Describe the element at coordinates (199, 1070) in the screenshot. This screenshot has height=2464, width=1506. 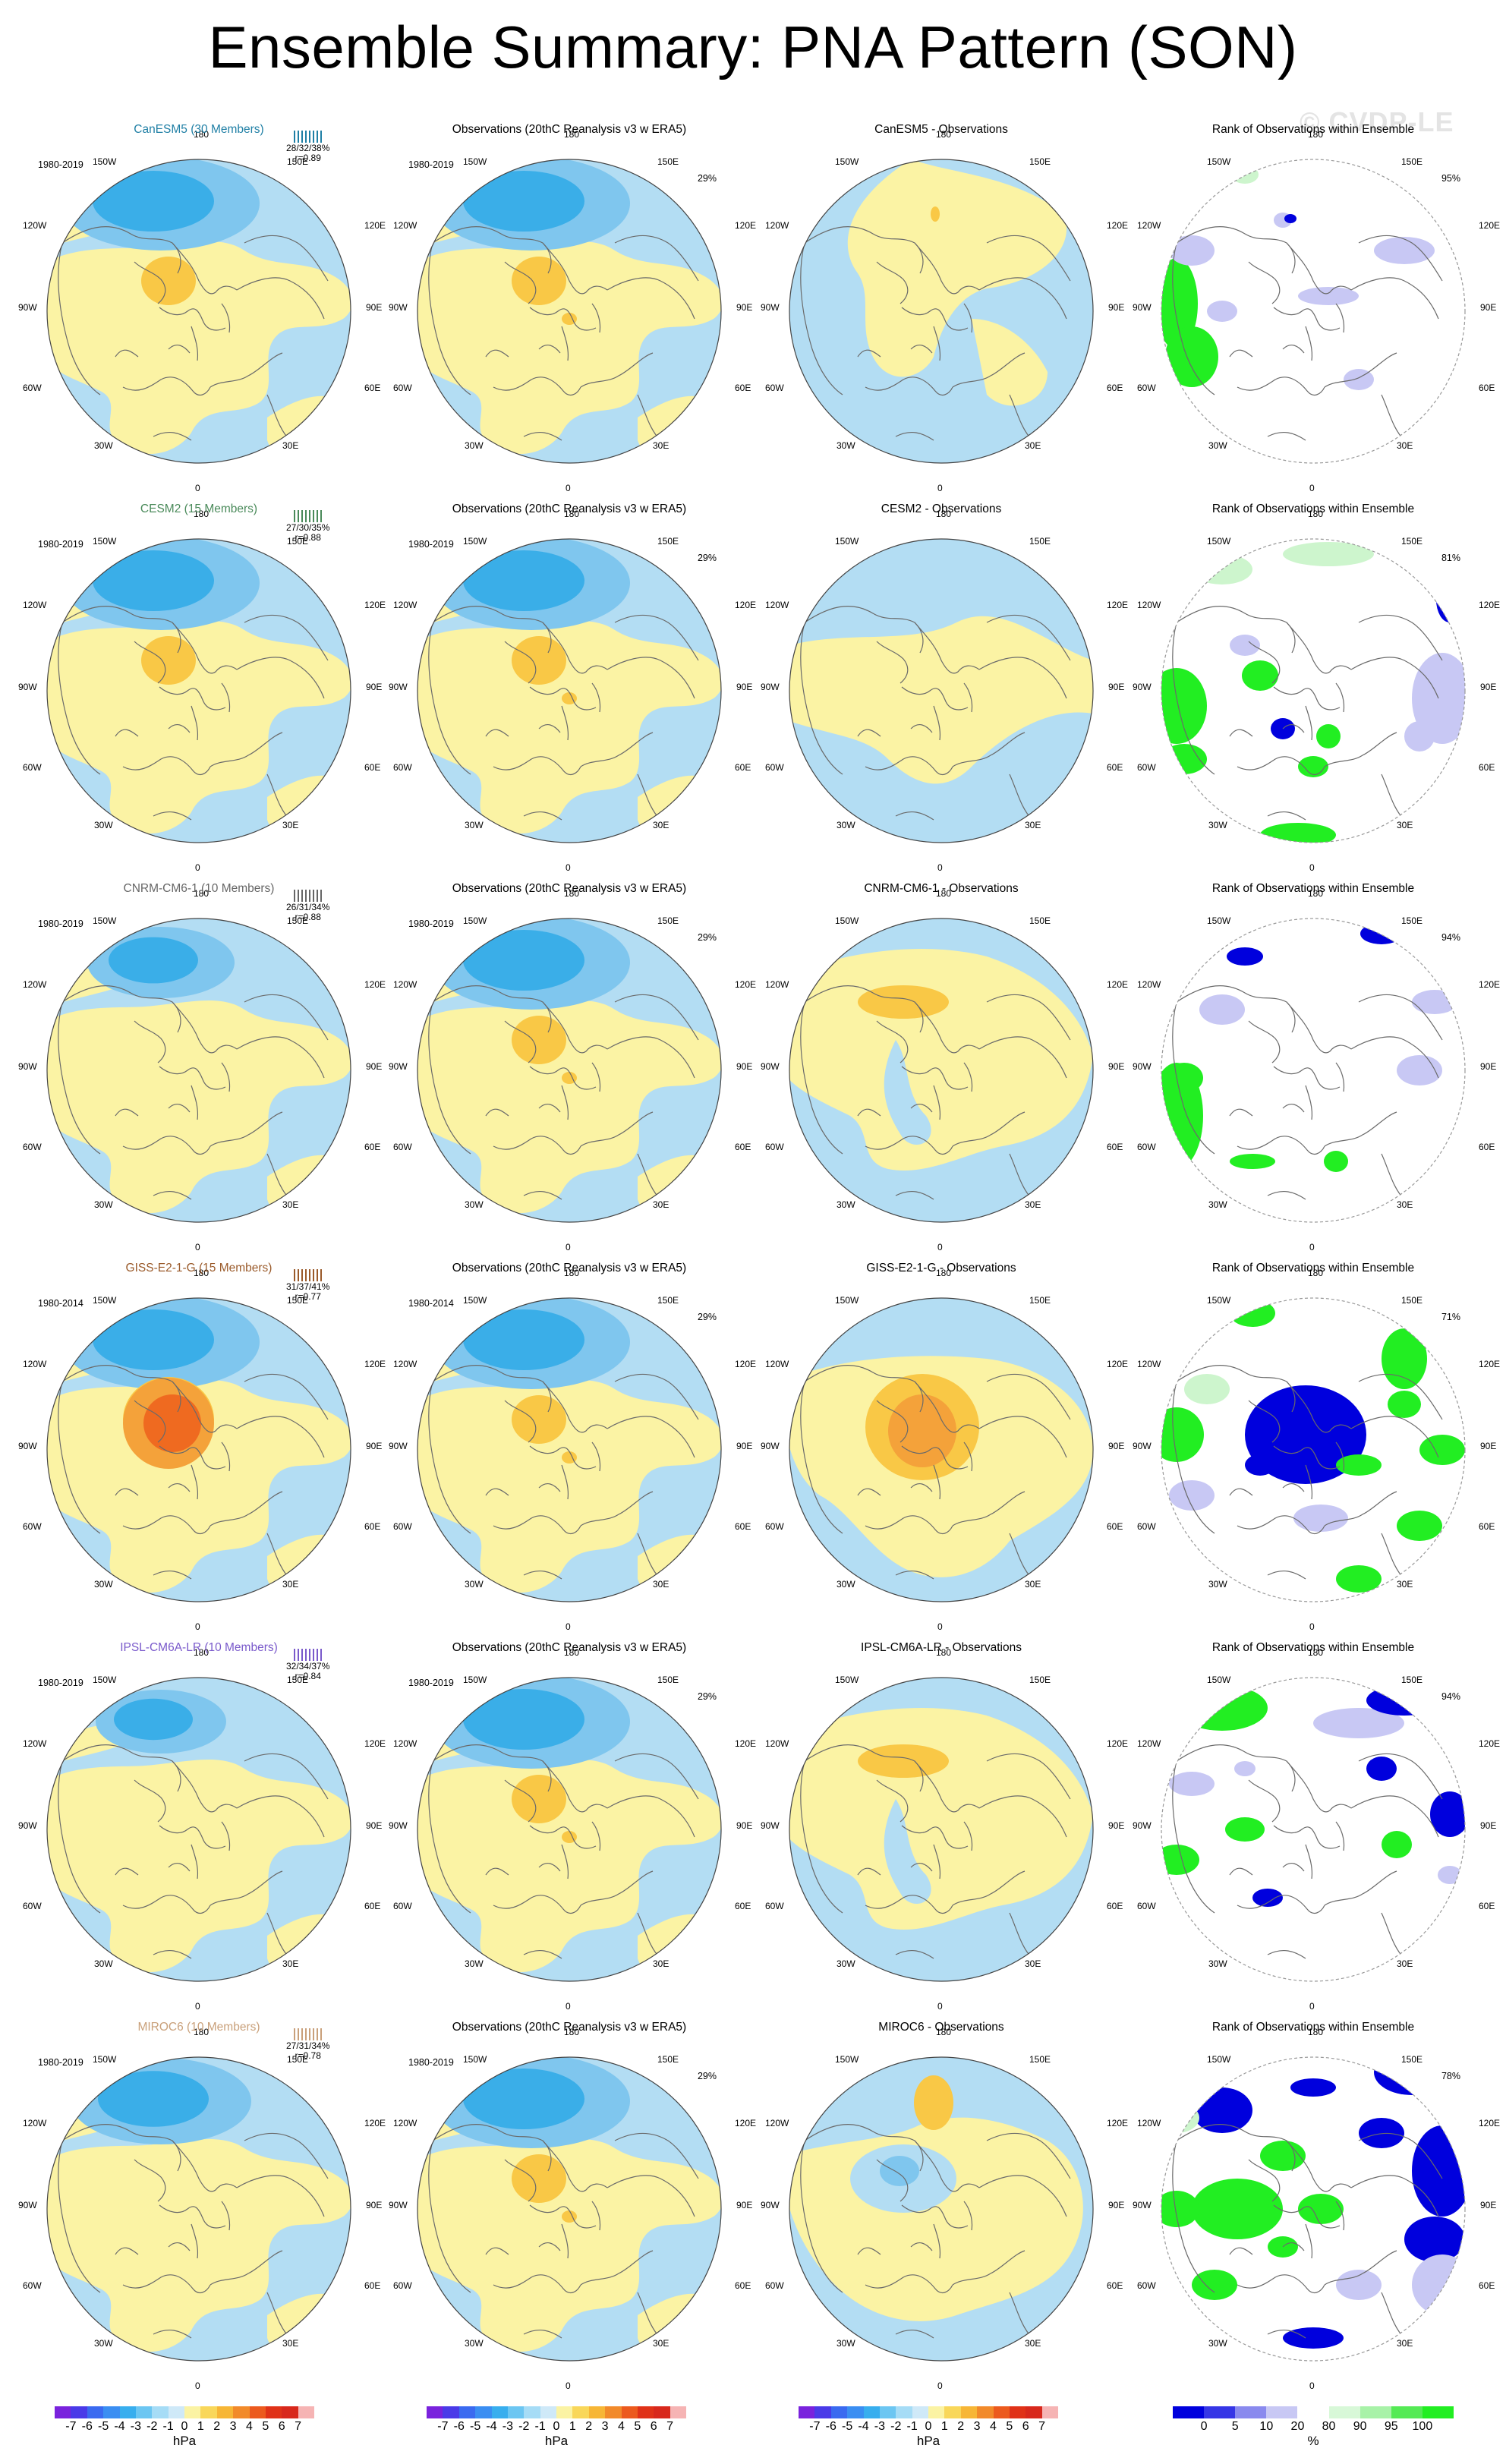
I see `model-field` at that location.